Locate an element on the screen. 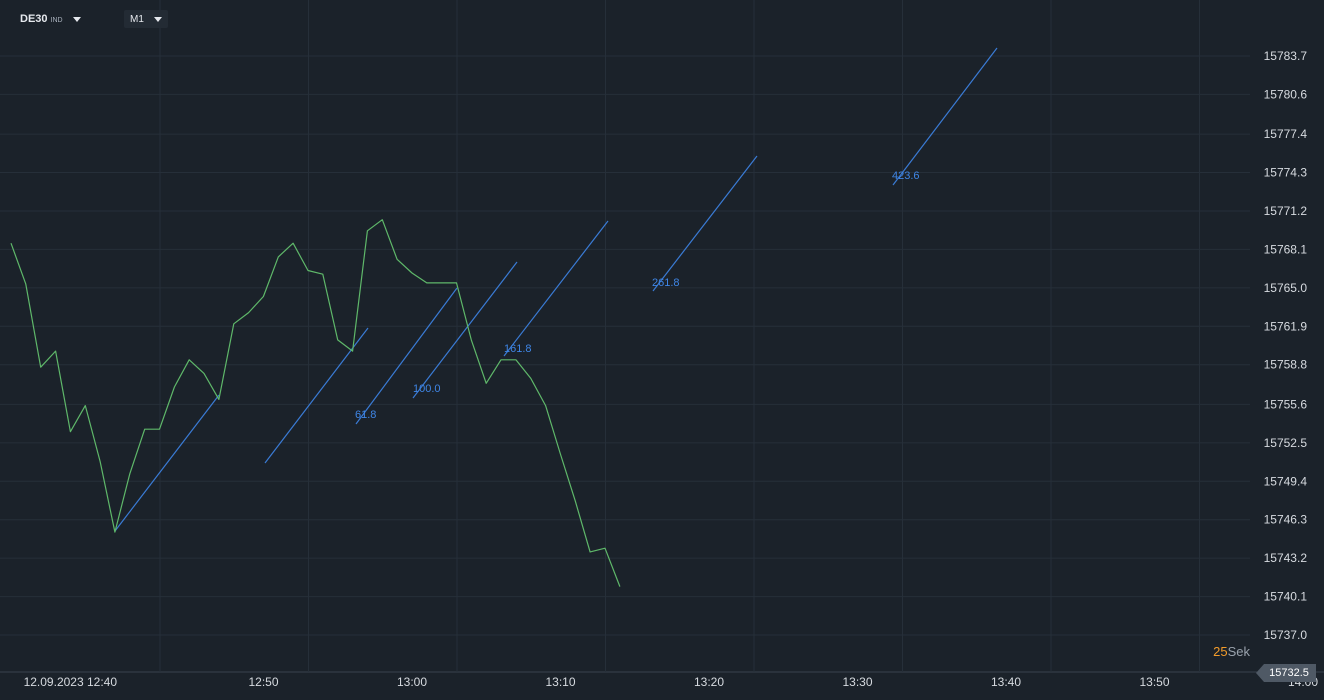  price-label: 15740.1 is located at coordinates (1286, 597).